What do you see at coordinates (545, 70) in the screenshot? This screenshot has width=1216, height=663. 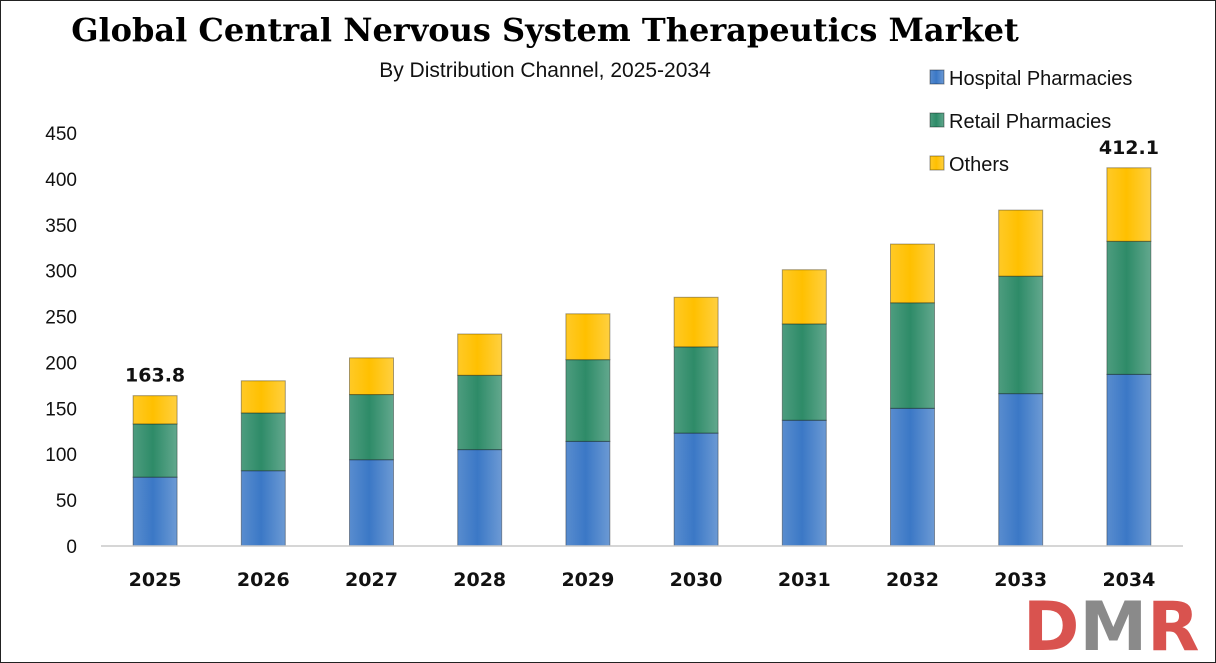 I see `chart-subtitle: By Distribution Channel, 2025-2034` at bounding box center [545, 70].